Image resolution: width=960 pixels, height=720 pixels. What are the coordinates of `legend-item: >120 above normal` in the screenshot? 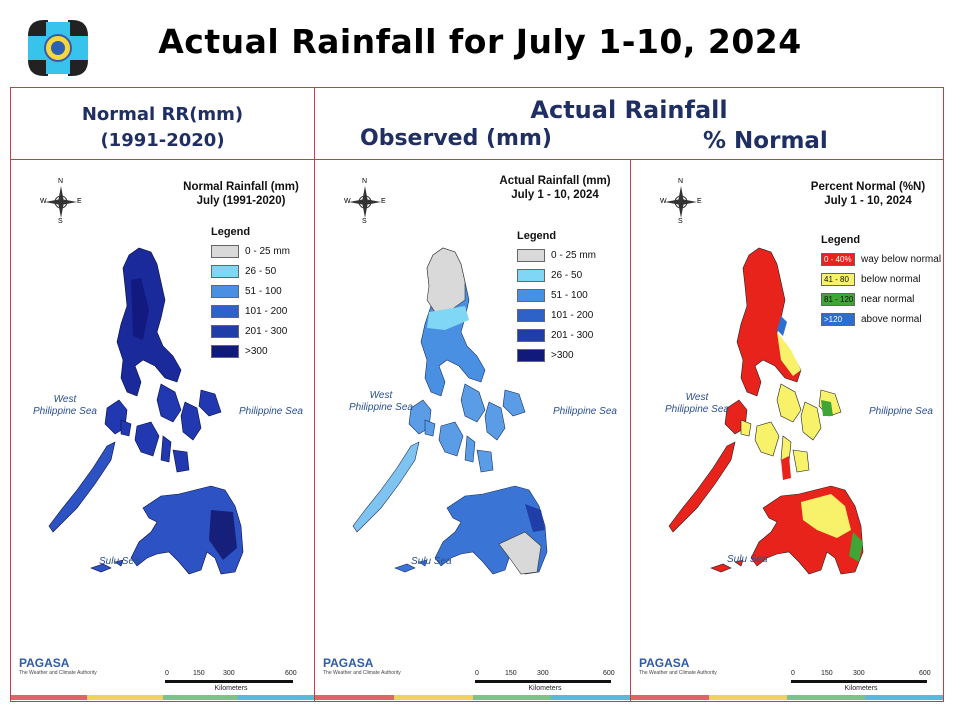 It's located at (881, 319).